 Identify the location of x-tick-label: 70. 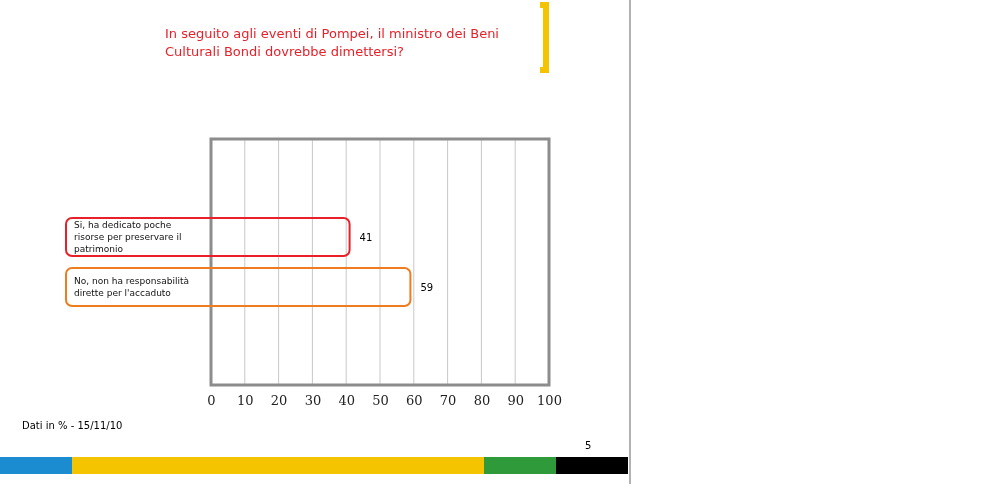
(448, 401).